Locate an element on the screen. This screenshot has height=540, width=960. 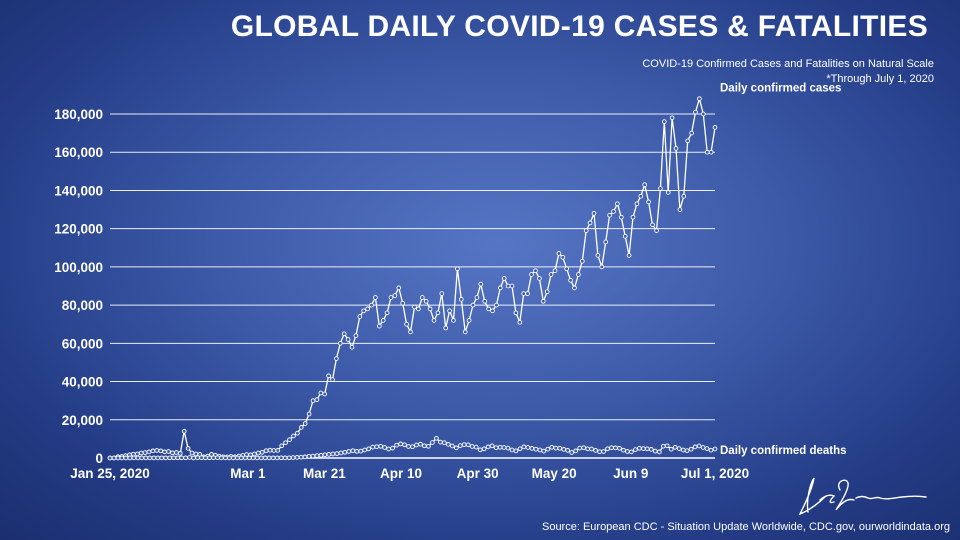
x-tick-label: May 20 is located at coordinates (554, 473).